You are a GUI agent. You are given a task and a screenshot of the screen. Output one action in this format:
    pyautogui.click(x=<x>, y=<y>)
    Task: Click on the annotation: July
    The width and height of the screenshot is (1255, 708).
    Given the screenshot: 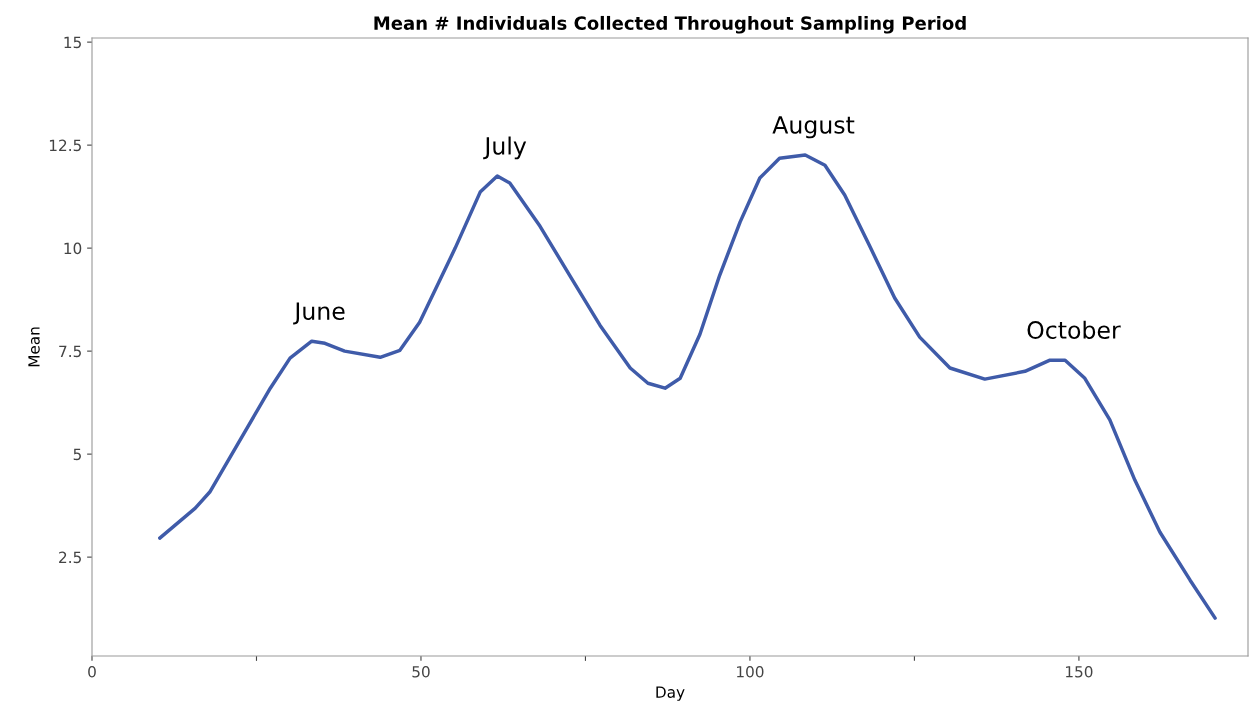 What is the action you would take?
    pyautogui.click(x=505, y=148)
    